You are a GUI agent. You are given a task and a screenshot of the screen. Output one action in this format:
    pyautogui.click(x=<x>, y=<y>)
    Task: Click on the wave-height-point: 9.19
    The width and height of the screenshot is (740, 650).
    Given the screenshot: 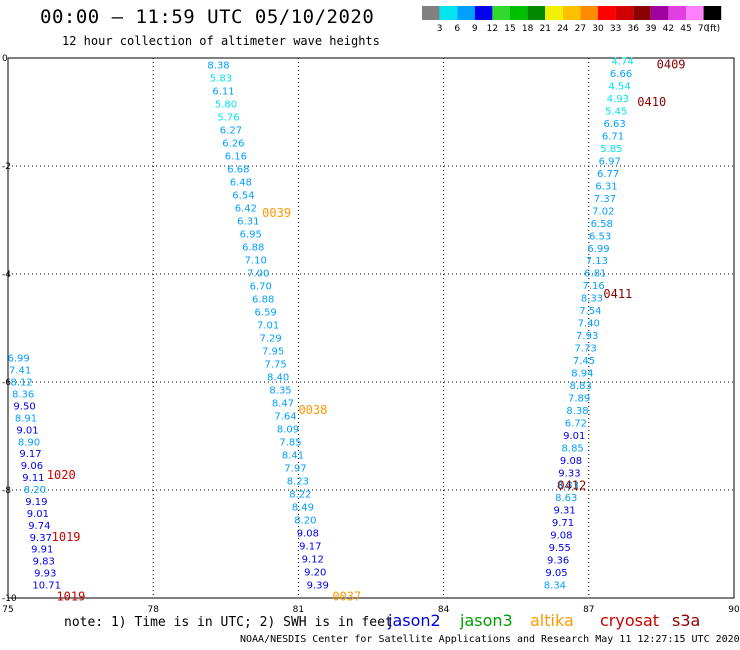 What is the action you would take?
    pyautogui.click(x=36, y=502)
    